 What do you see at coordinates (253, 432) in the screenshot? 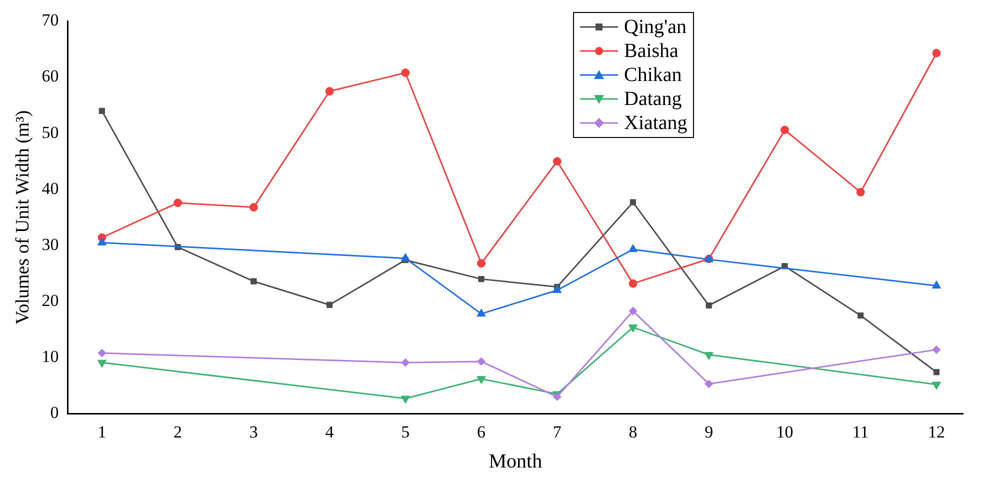
I see `x-tick-label: 3` at bounding box center [253, 432].